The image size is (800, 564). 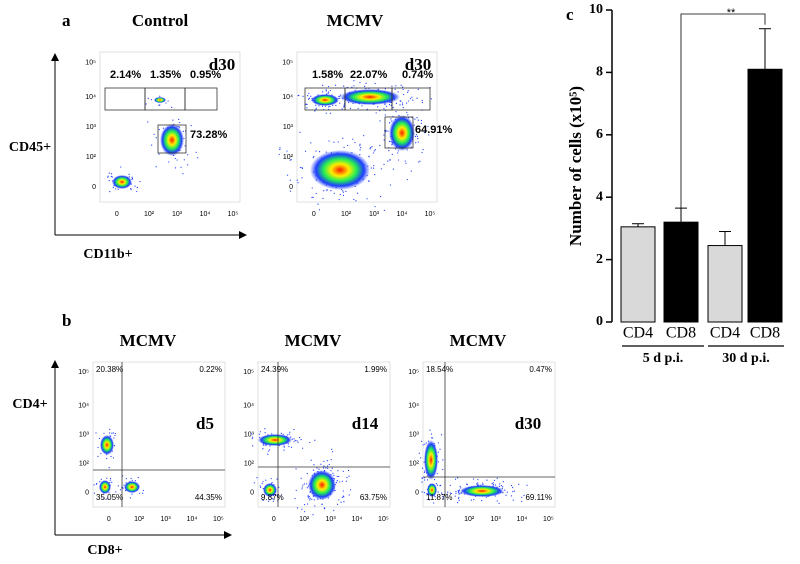 I want to click on plot-title: Control, so click(x=160, y=20).